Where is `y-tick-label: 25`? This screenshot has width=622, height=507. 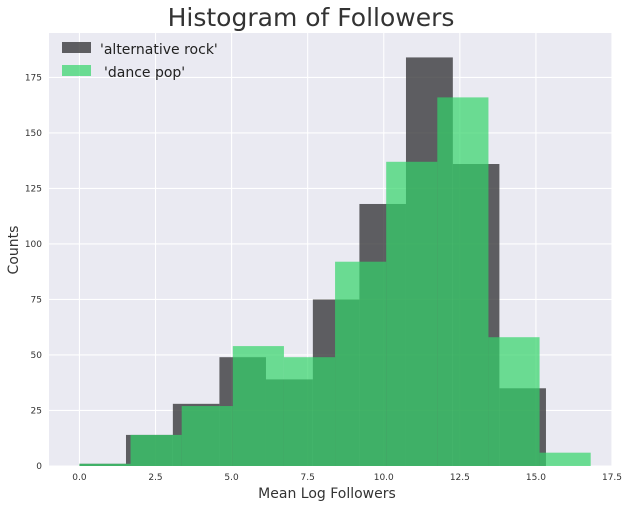 y-tick-label: 25 is located at coordinates (36, 411).